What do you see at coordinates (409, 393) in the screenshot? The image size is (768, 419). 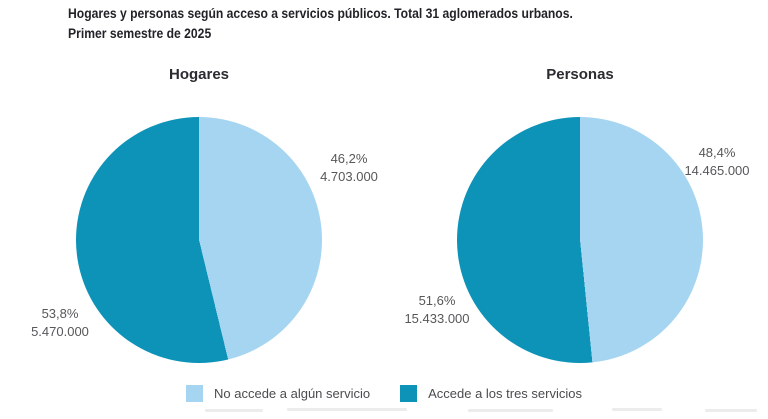 I see `legend-swatch-dark-icon` at bounding box center [409, 393].